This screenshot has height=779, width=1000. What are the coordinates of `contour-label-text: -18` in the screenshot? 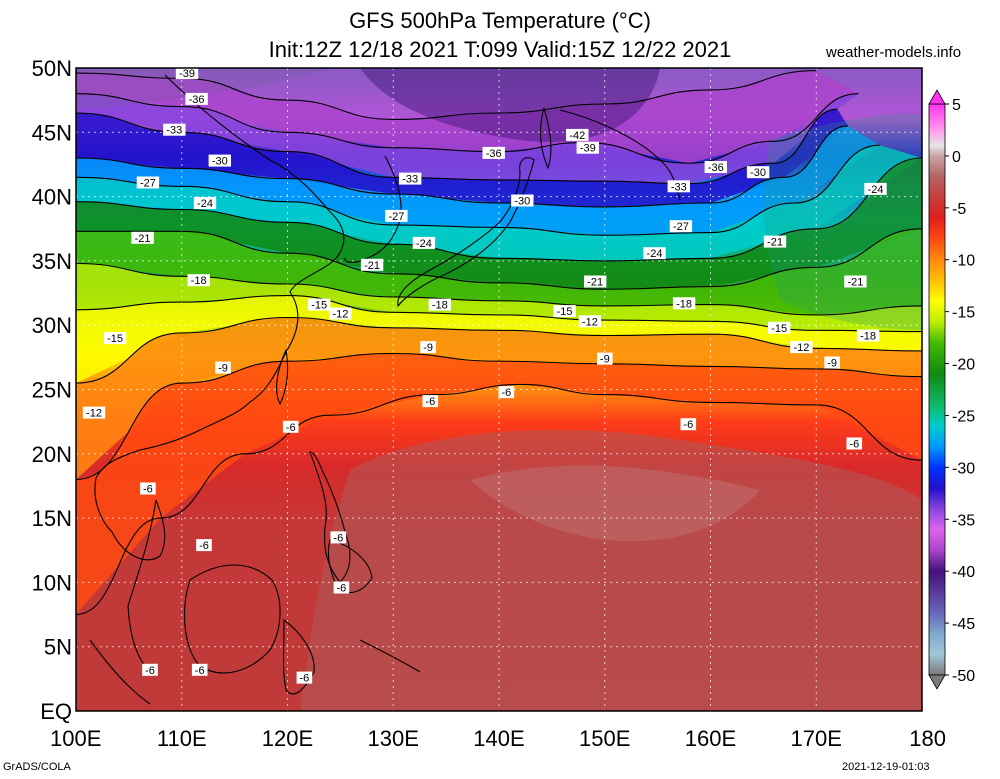 It's located at (199, 281).